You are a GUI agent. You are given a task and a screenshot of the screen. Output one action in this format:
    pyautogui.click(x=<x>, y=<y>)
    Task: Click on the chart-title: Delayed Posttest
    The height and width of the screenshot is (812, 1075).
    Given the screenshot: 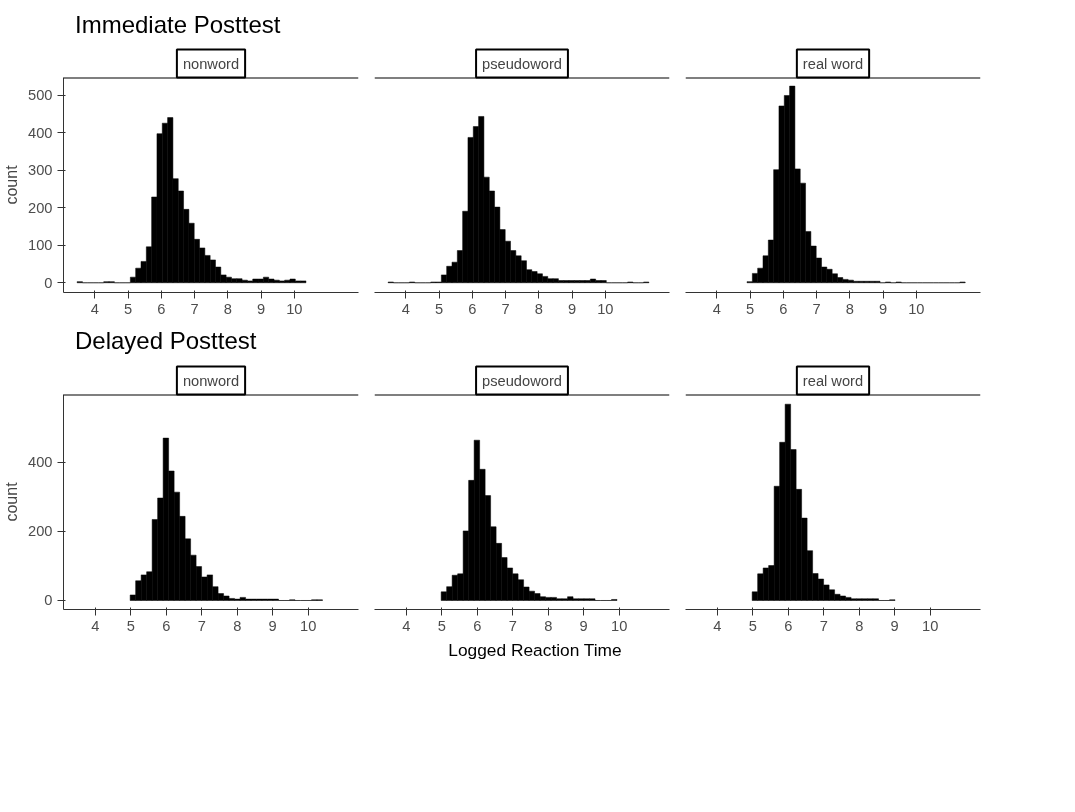 What is the action you would take?
    pyautogui.click(x=166, y=341)
    